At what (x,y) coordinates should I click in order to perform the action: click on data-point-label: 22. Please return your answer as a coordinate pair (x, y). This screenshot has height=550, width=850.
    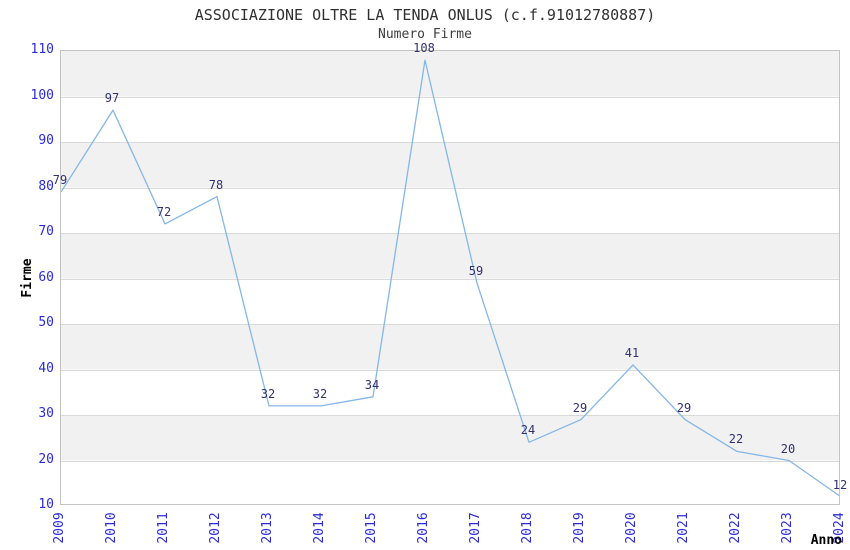
    Looking at the image, I should click on (736, 439).